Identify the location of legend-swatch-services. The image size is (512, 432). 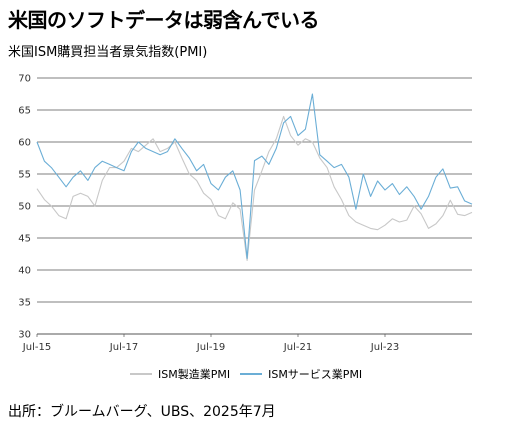
(251, 374).